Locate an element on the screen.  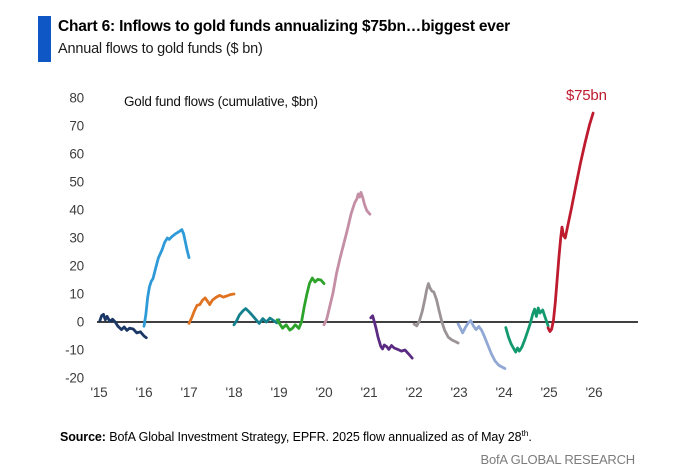
y-axis-tick-label: 20 is located at coordinates (76, 266).